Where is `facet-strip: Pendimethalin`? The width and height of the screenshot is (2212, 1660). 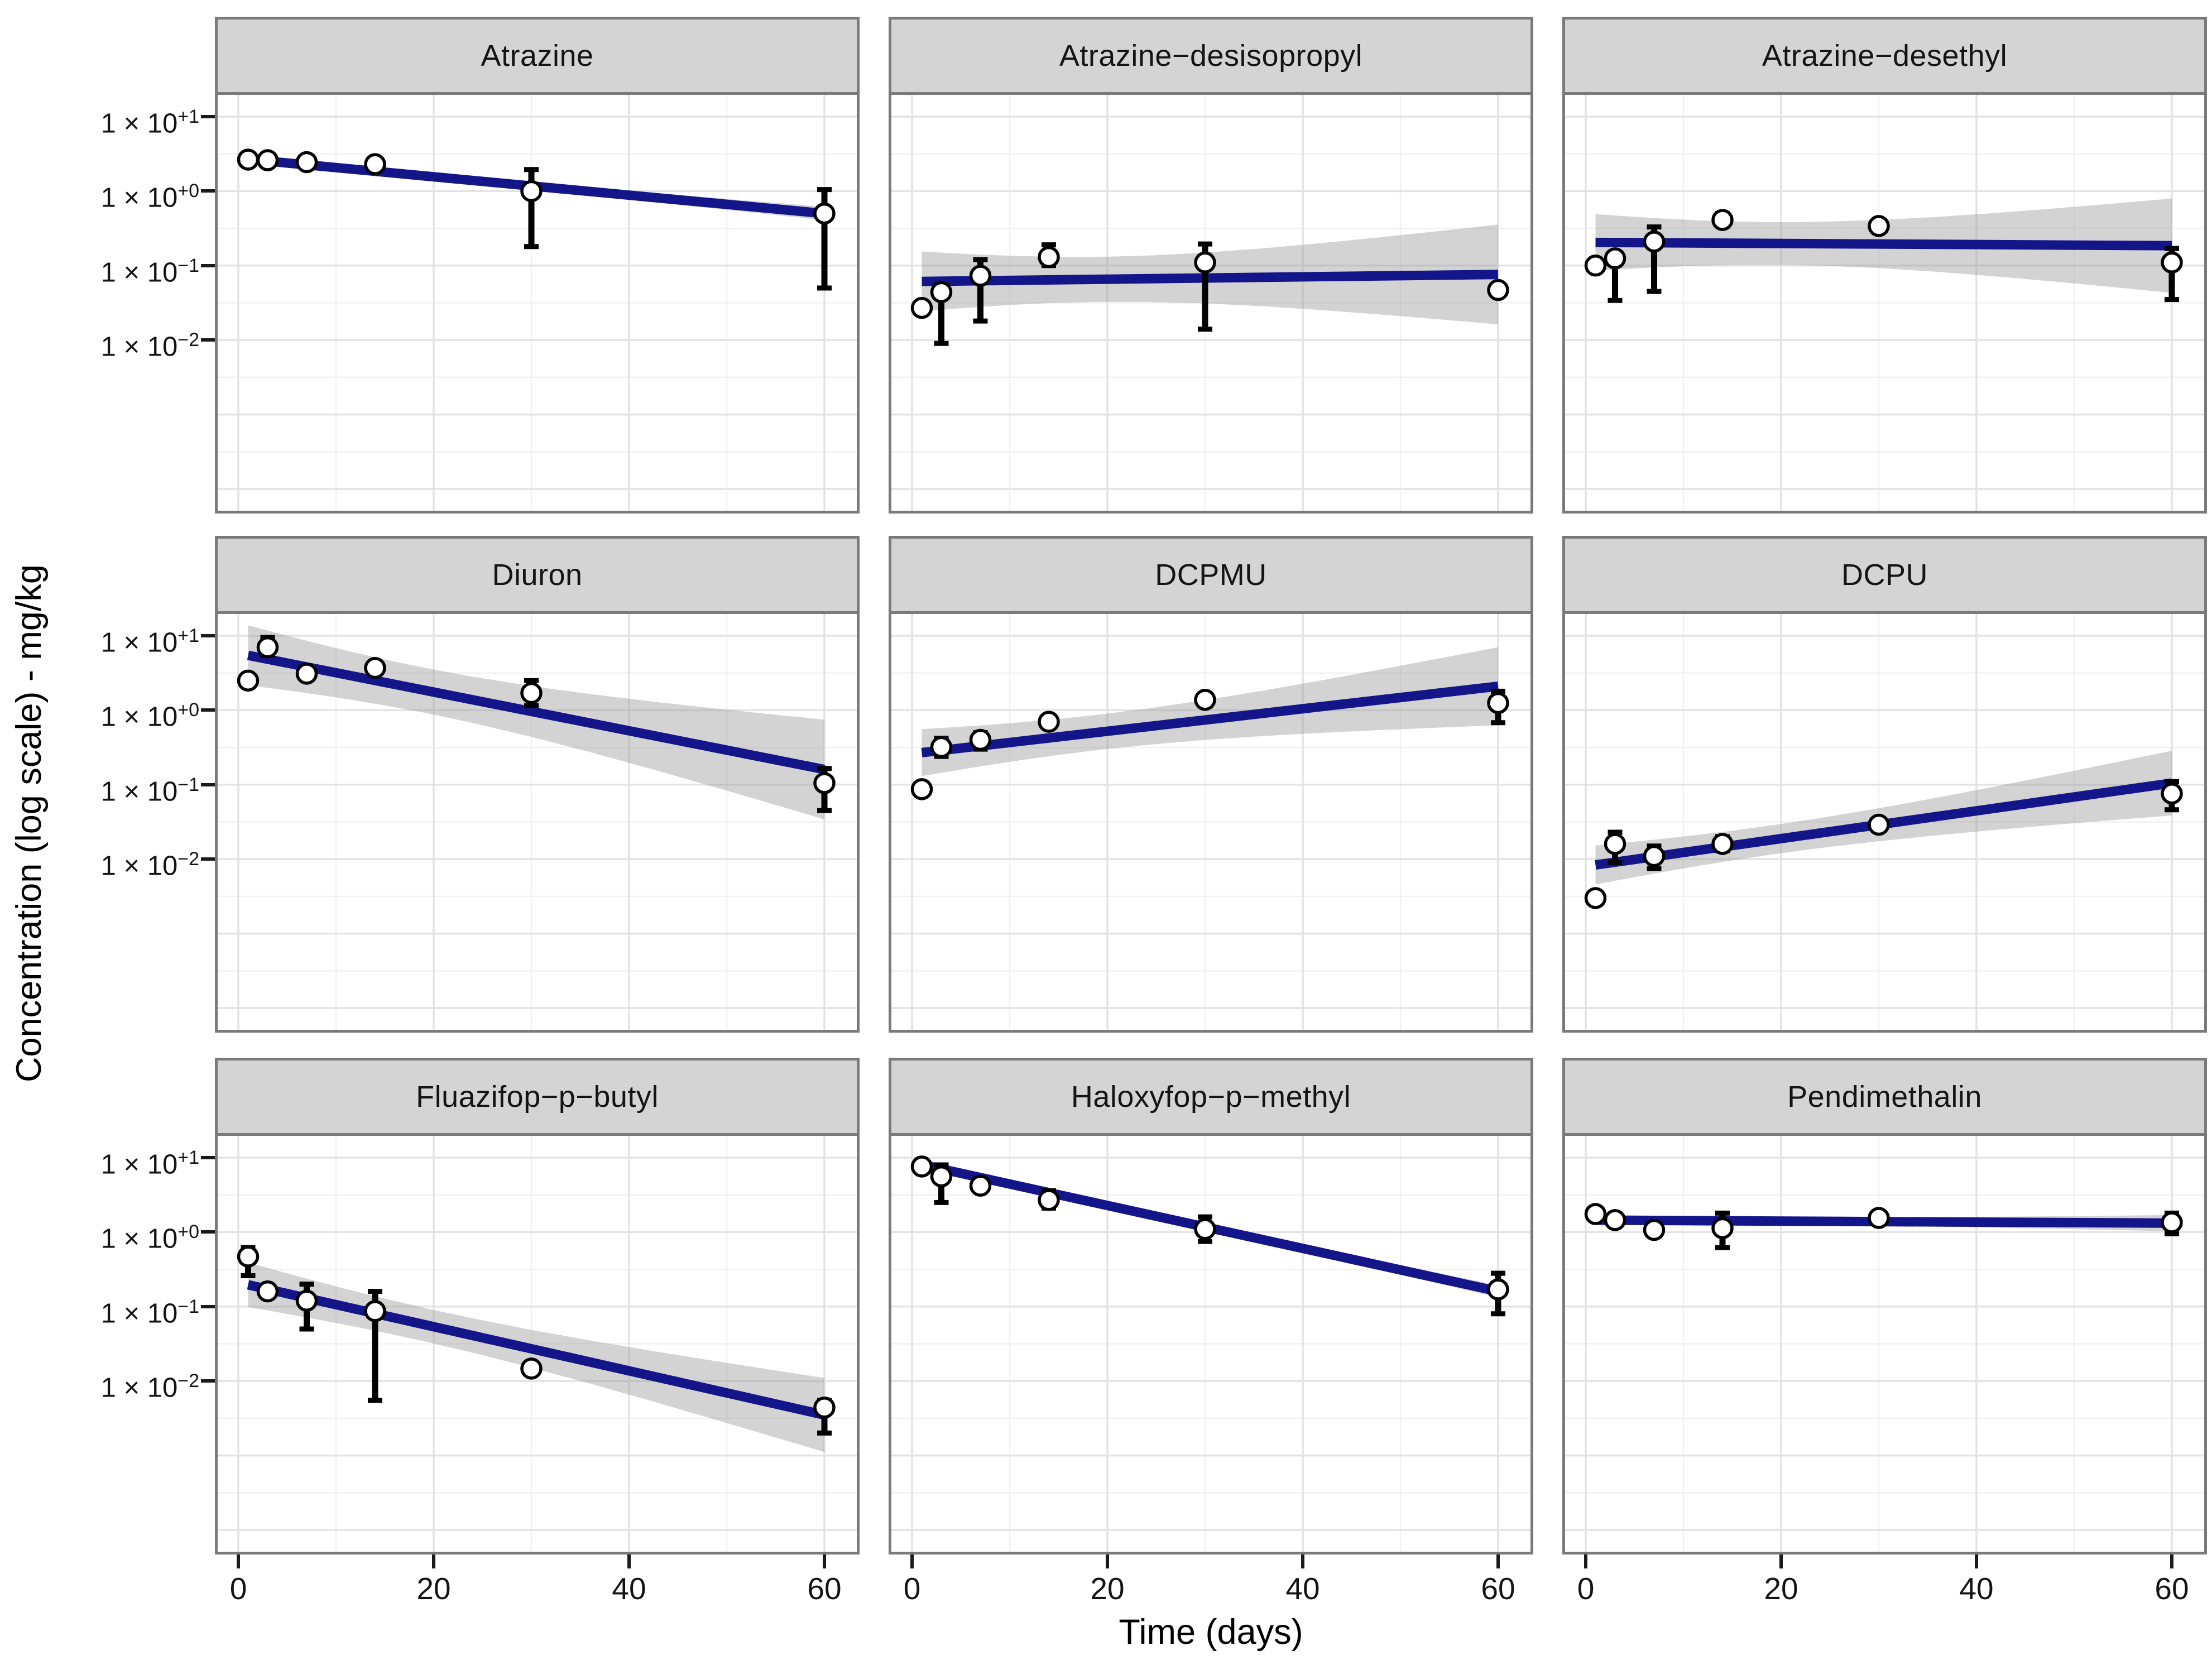 facet-strip: Pendimethalin is located at coordinates (1885, 1095).